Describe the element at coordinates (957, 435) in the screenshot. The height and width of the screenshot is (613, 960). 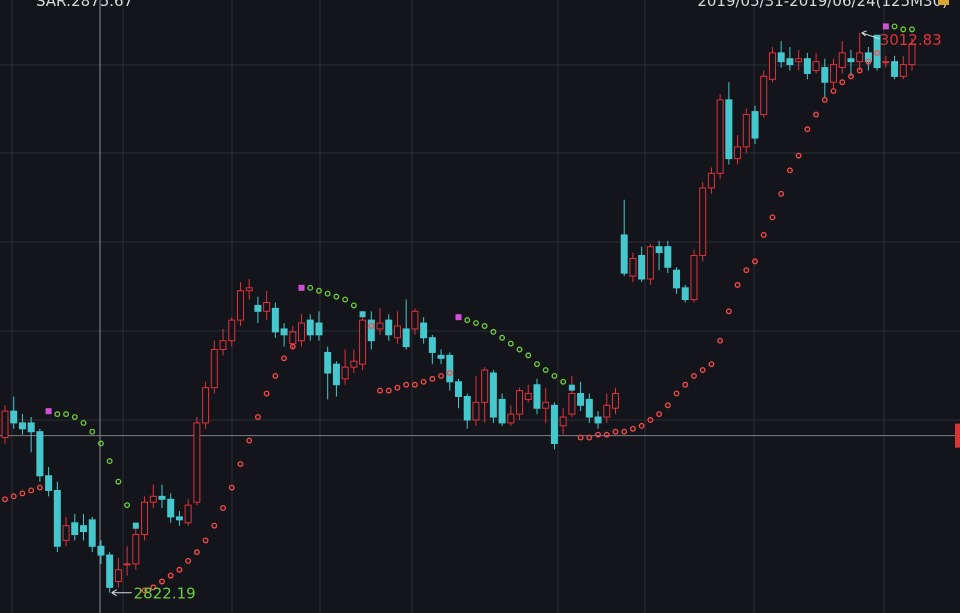
I see `indicator-tag` at that location.